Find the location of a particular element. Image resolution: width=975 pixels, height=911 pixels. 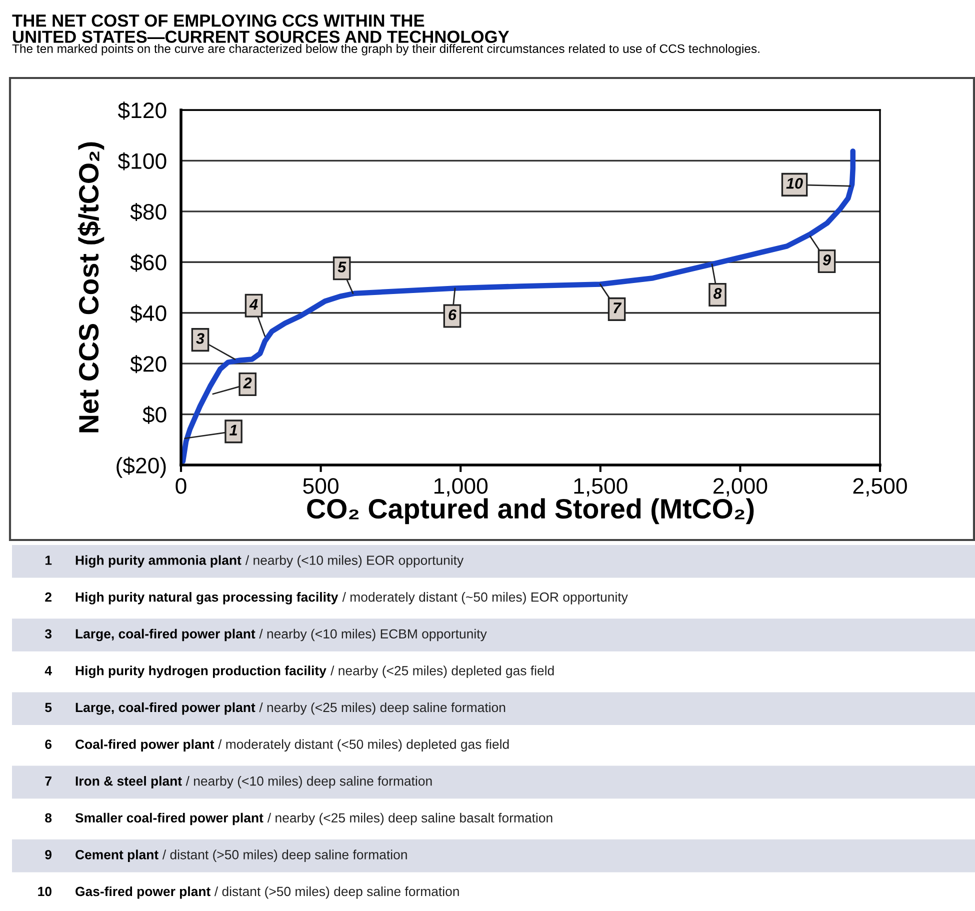

x-tick-label: 1,500 is located at coordinates (601, 487).